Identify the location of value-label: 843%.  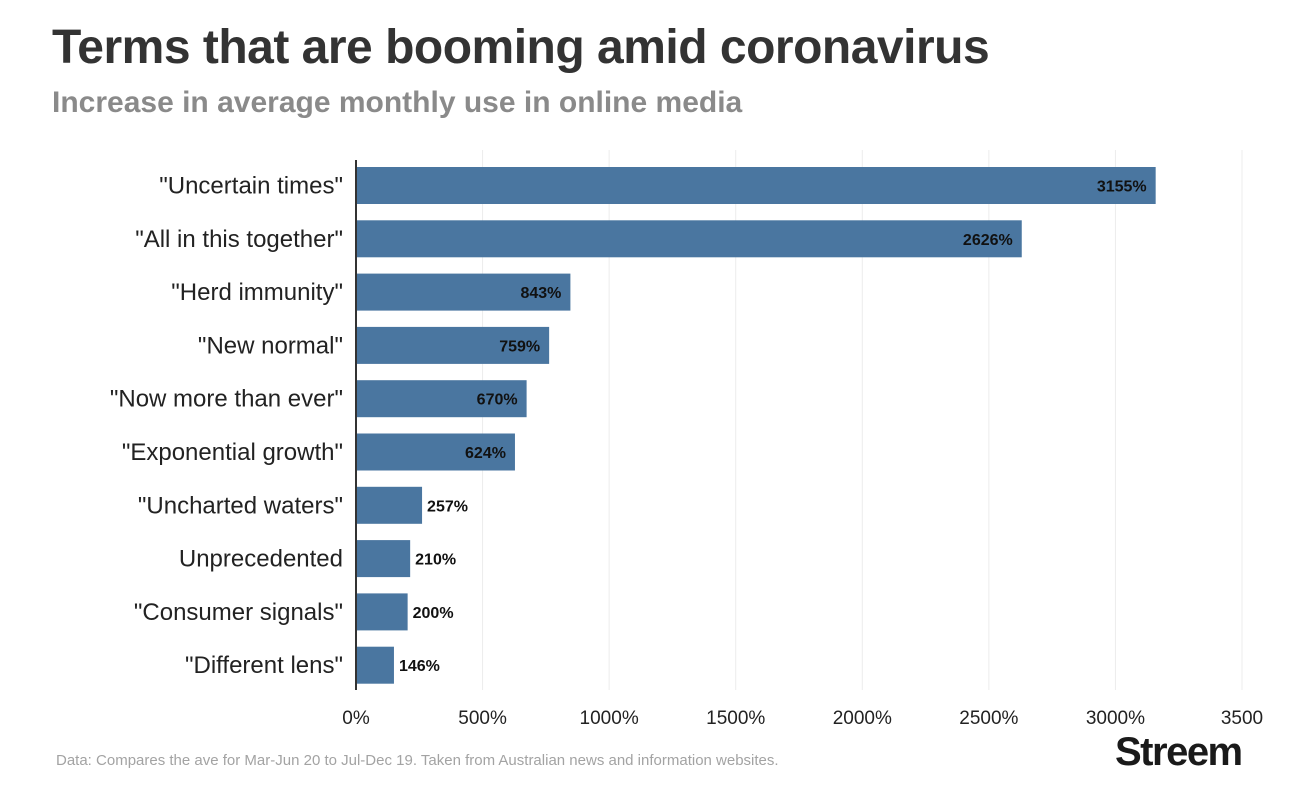
(540, 293).